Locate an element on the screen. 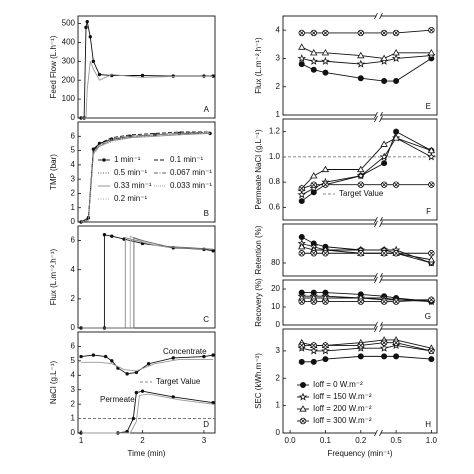  legend-label: Ioff = 0 W.m⁻² is located at coordinates (338, 384).